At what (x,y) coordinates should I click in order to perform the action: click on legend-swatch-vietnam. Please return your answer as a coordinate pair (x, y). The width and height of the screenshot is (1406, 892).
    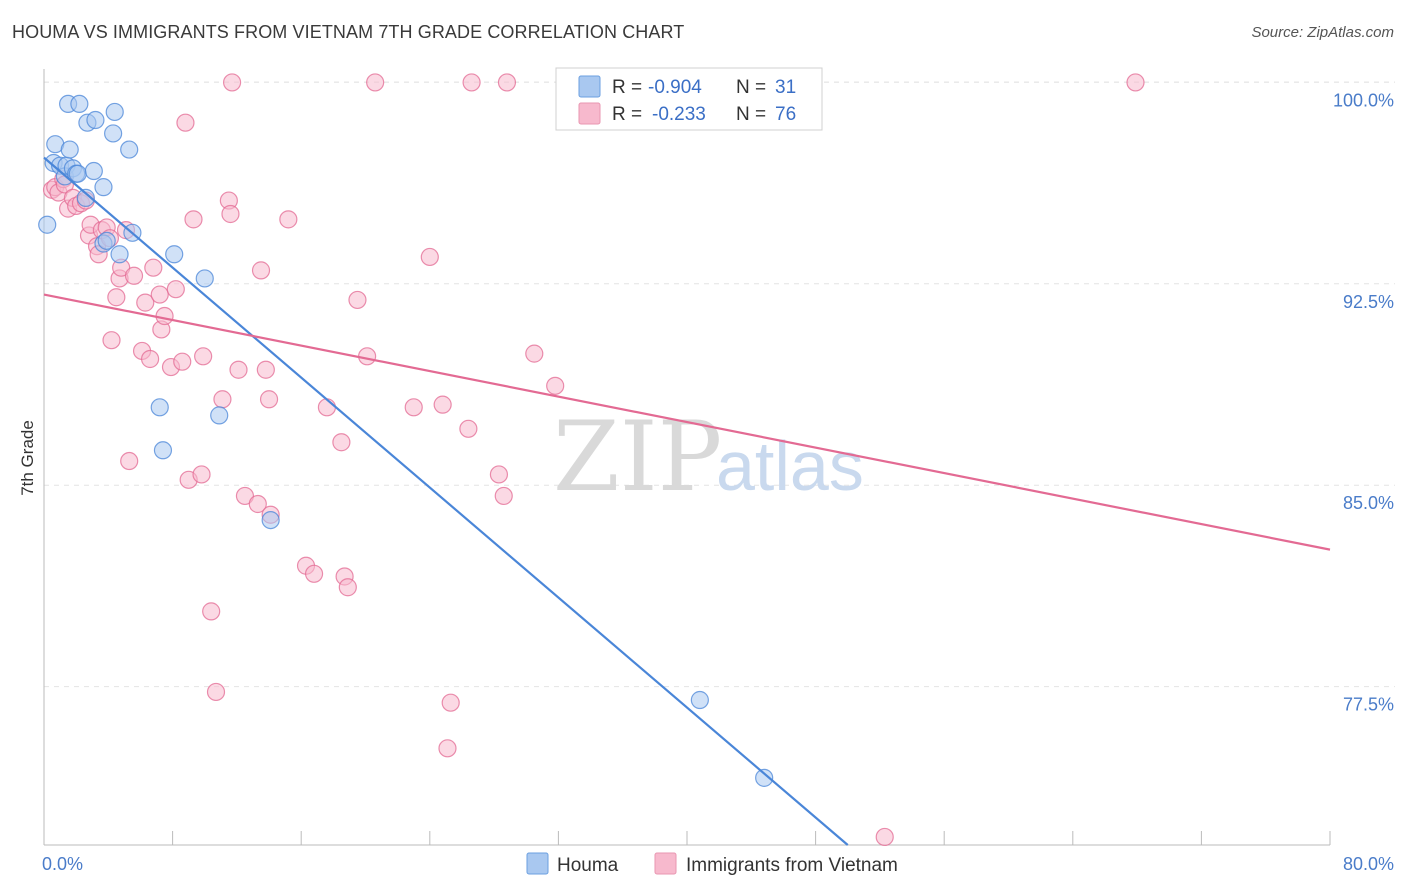
    Looking at the image, I should click on (589, 113).